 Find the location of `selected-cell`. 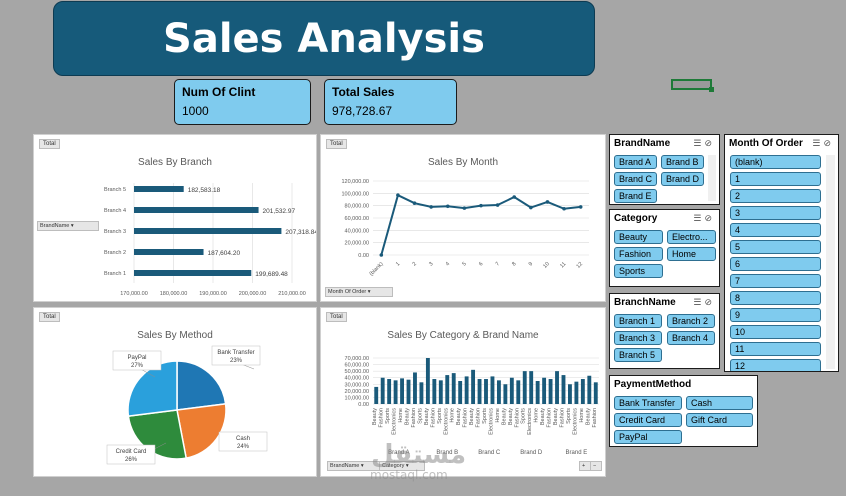

selected-cell is located at coordinates (692, 85).